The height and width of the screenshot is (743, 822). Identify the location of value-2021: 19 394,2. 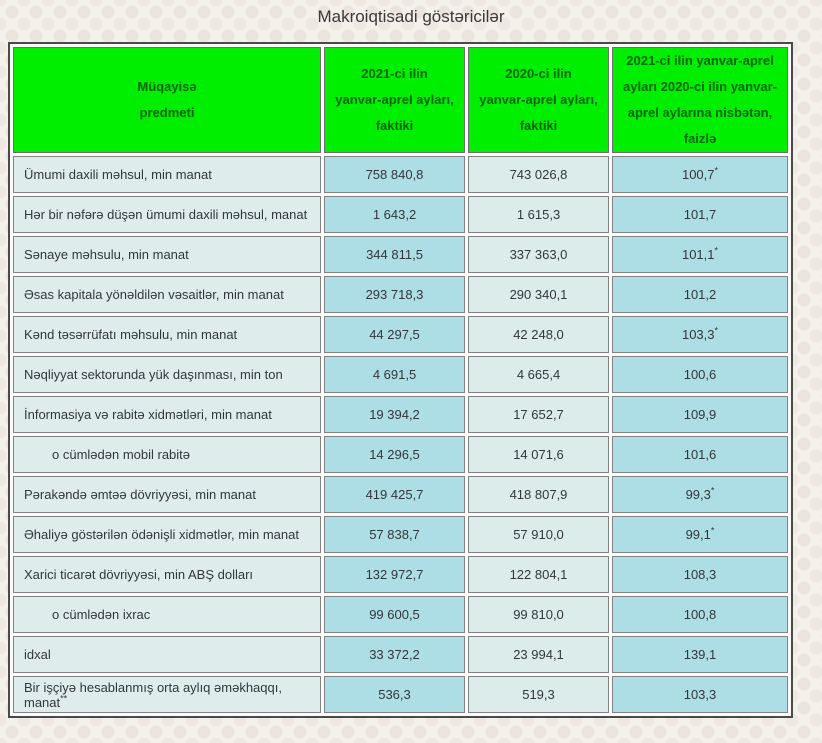
(394, 414).